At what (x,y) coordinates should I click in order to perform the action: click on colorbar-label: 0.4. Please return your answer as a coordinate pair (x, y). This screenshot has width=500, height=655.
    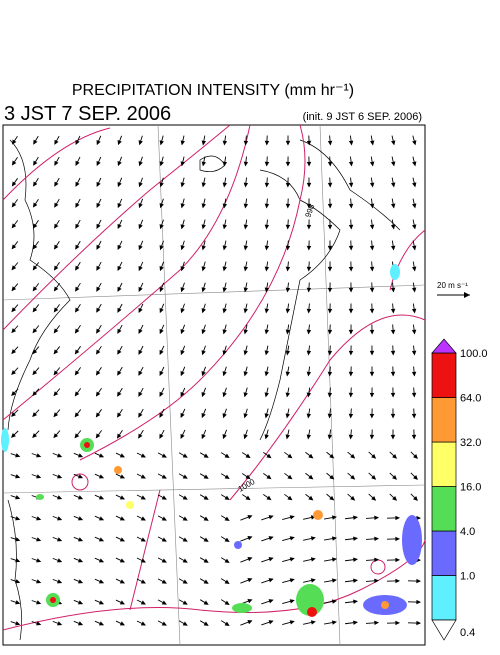
    Looking at the image, I should click on (467, 633).